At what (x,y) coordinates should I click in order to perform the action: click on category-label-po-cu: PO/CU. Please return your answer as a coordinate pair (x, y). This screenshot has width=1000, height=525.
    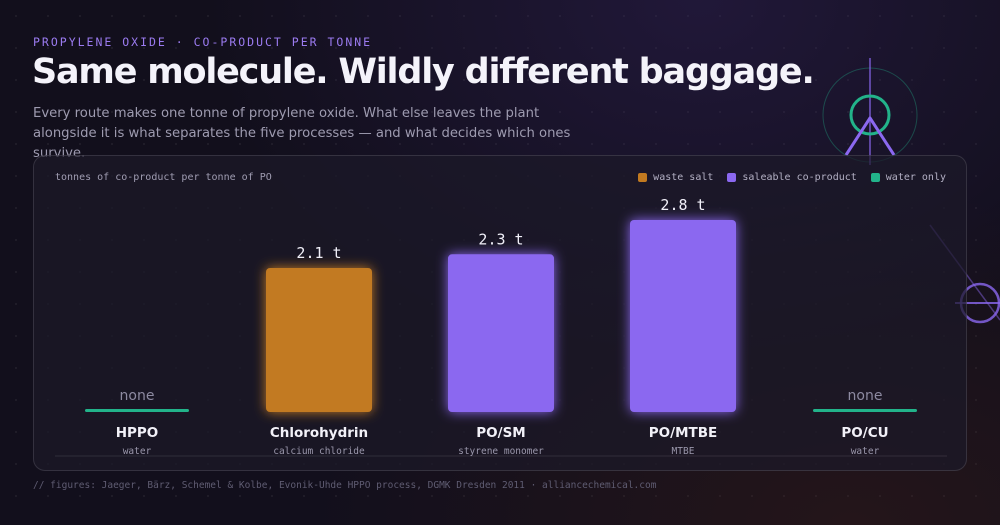
    Looking at the image, I should click on (864, 433).